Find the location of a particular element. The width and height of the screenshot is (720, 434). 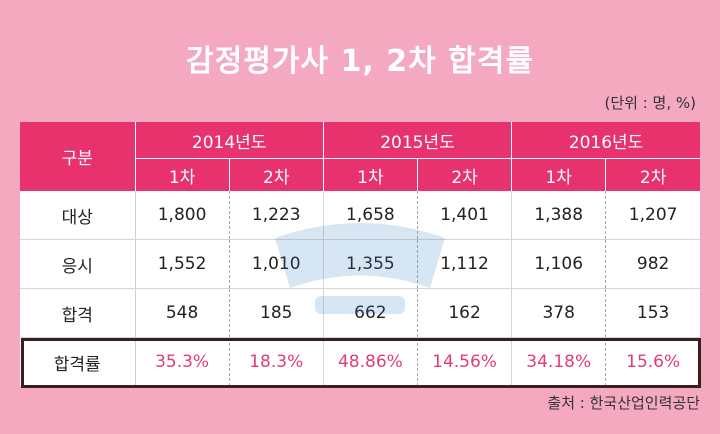

rate-cell: 15.6% is located at coordinates (652, 361).